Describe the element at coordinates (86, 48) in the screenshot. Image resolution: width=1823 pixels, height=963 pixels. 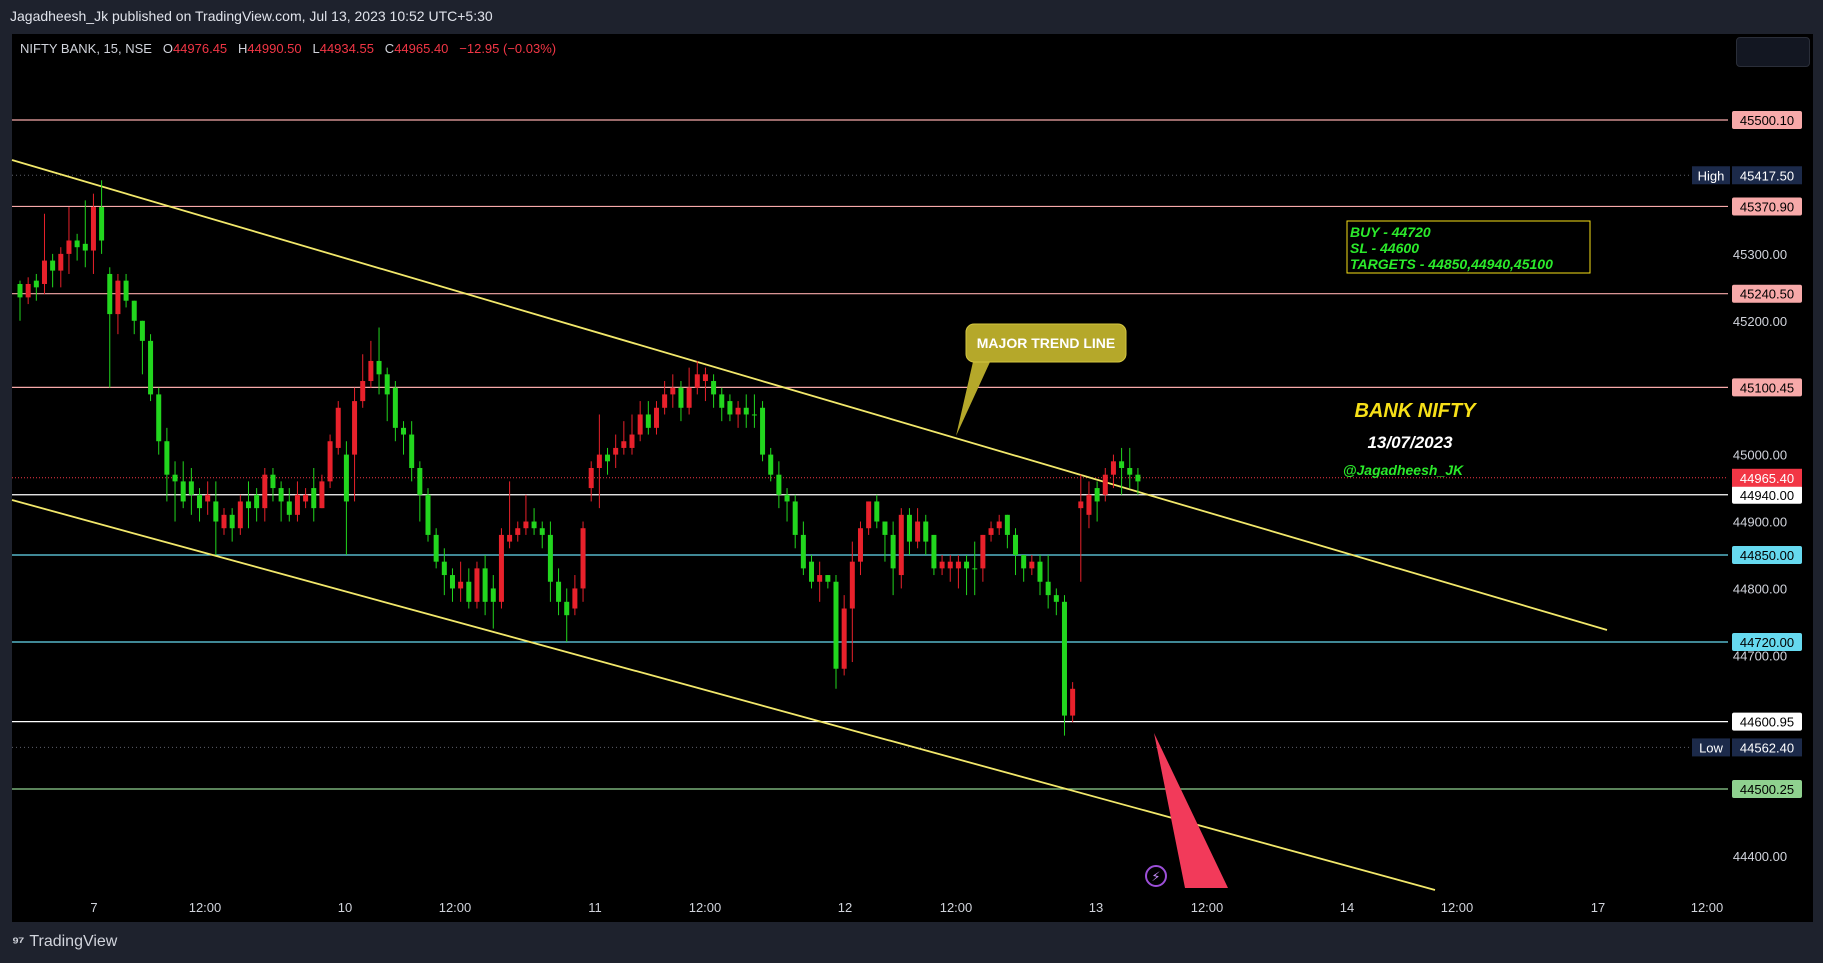
I see `legend-symbol: NIFTY BANK, 15, NSE` at that location.